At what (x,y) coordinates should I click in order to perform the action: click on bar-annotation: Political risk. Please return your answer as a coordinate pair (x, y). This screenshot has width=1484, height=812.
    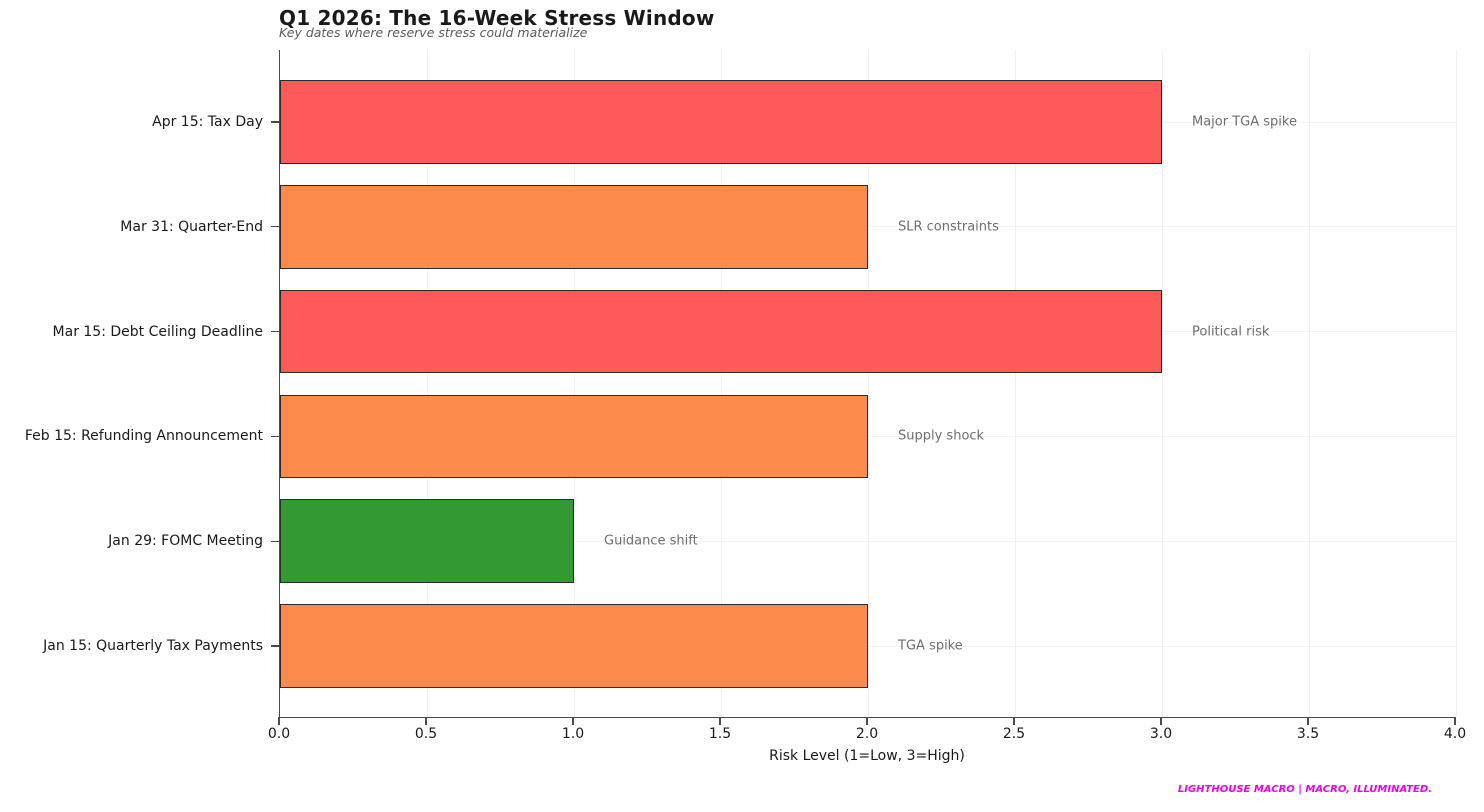
    Looking at the image, I should click on (1231, 332).